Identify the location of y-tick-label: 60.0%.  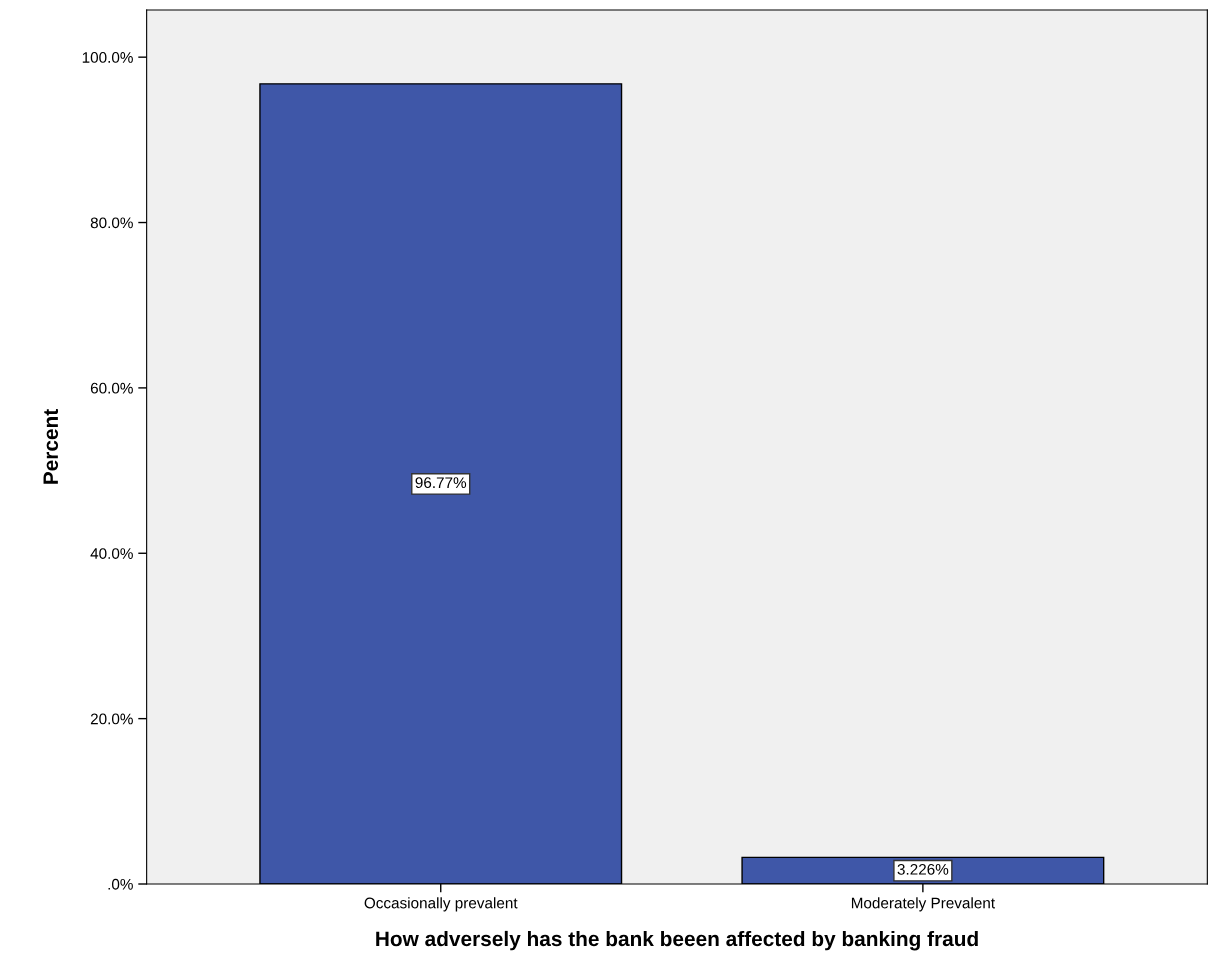
(111, 388).